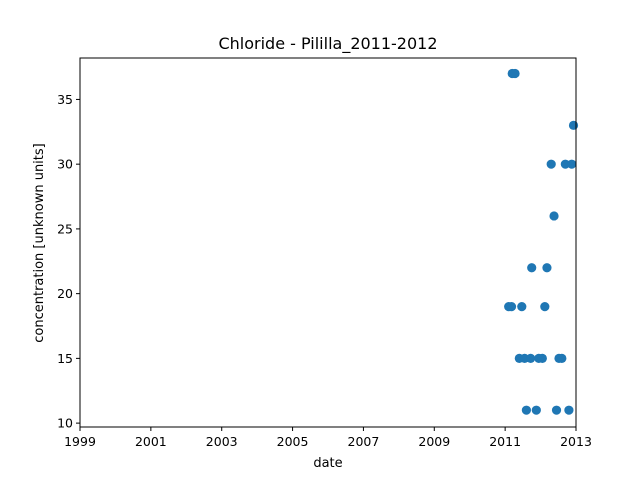 The height and width of the screenshot is (480, 640). I want to click on x-tick-label: 2013, so click(576, 441).